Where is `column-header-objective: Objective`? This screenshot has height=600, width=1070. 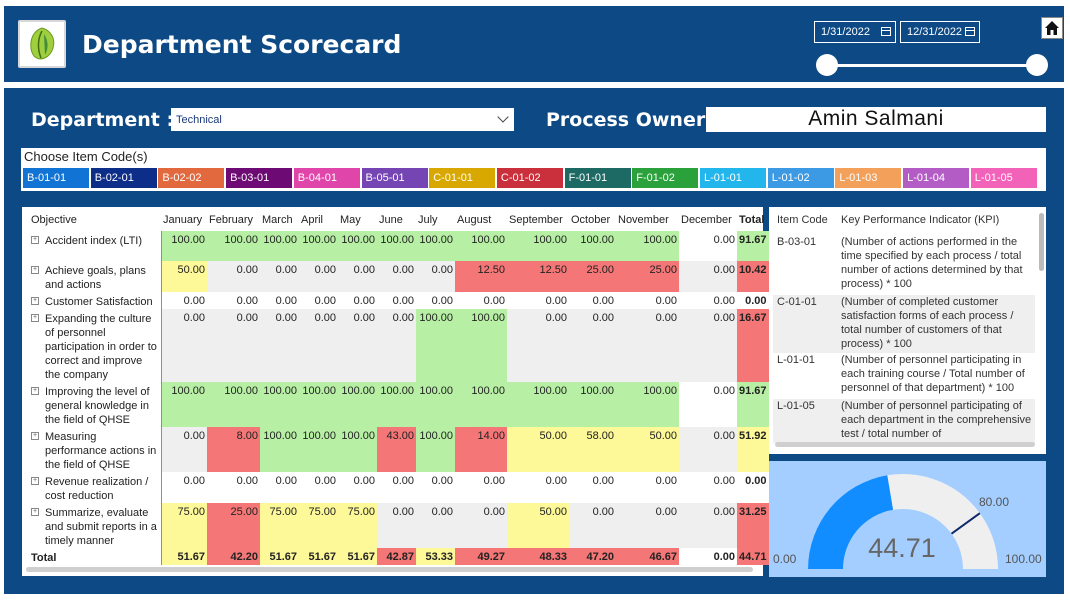
column-header-objective: Objective is located at coordinates (54, 220).